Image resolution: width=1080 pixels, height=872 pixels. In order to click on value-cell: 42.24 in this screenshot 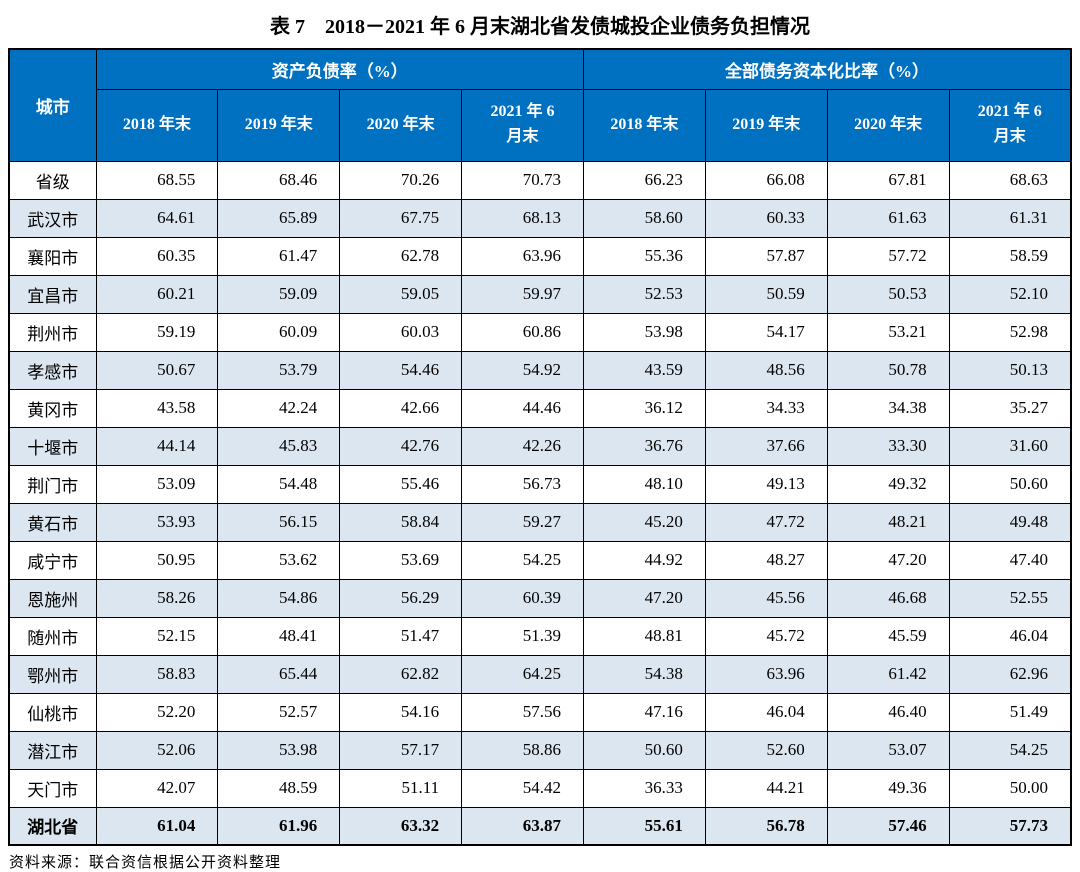, I will do `click(279, 408)`.